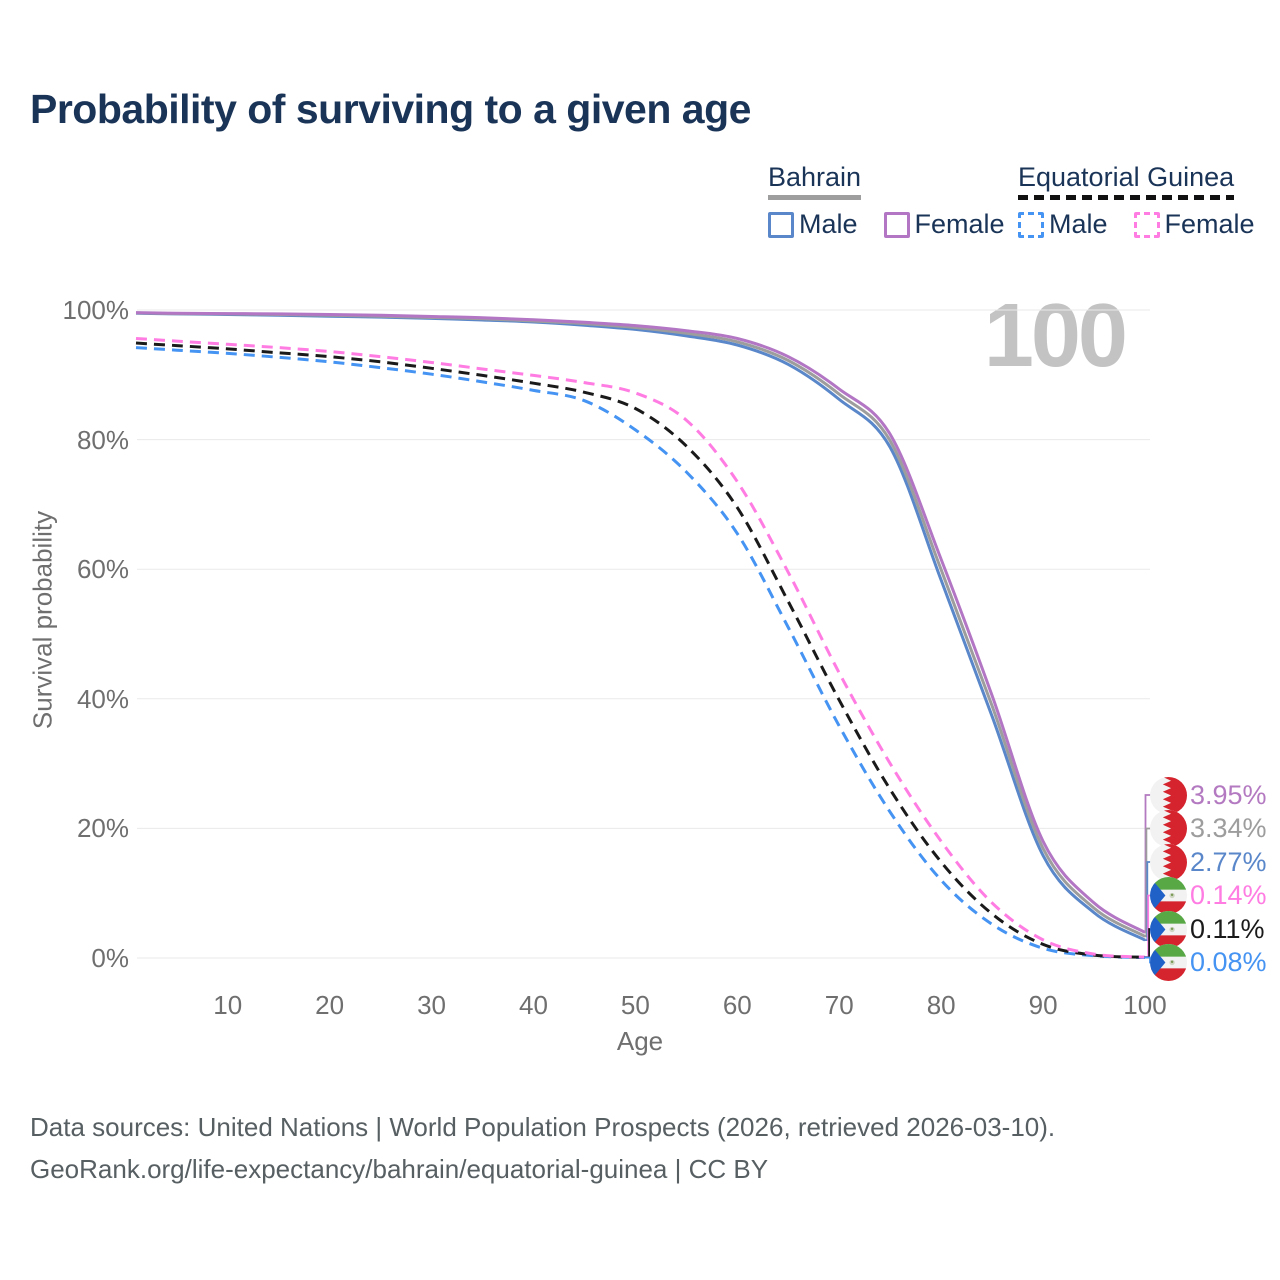 The width and height of the screenshot is (1280, 1280). Describe the element at coordinates (635, 1005) in the screenshot. I see `x-tick-label: 50` at that location.